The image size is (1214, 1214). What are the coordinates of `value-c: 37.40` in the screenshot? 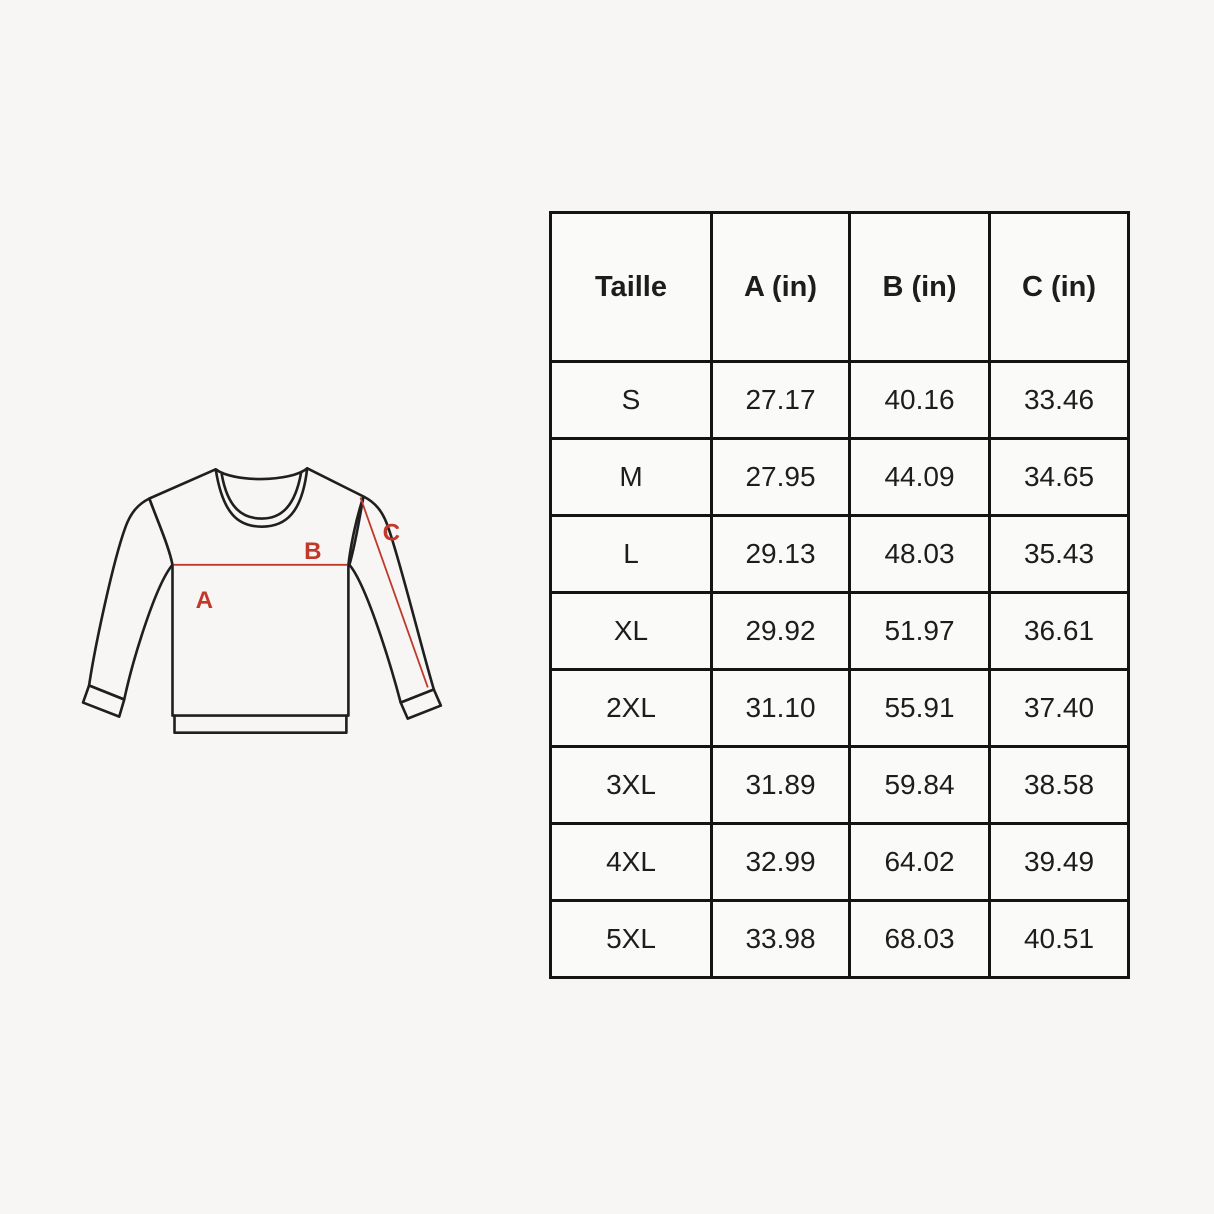 It's located at (1059, 708).